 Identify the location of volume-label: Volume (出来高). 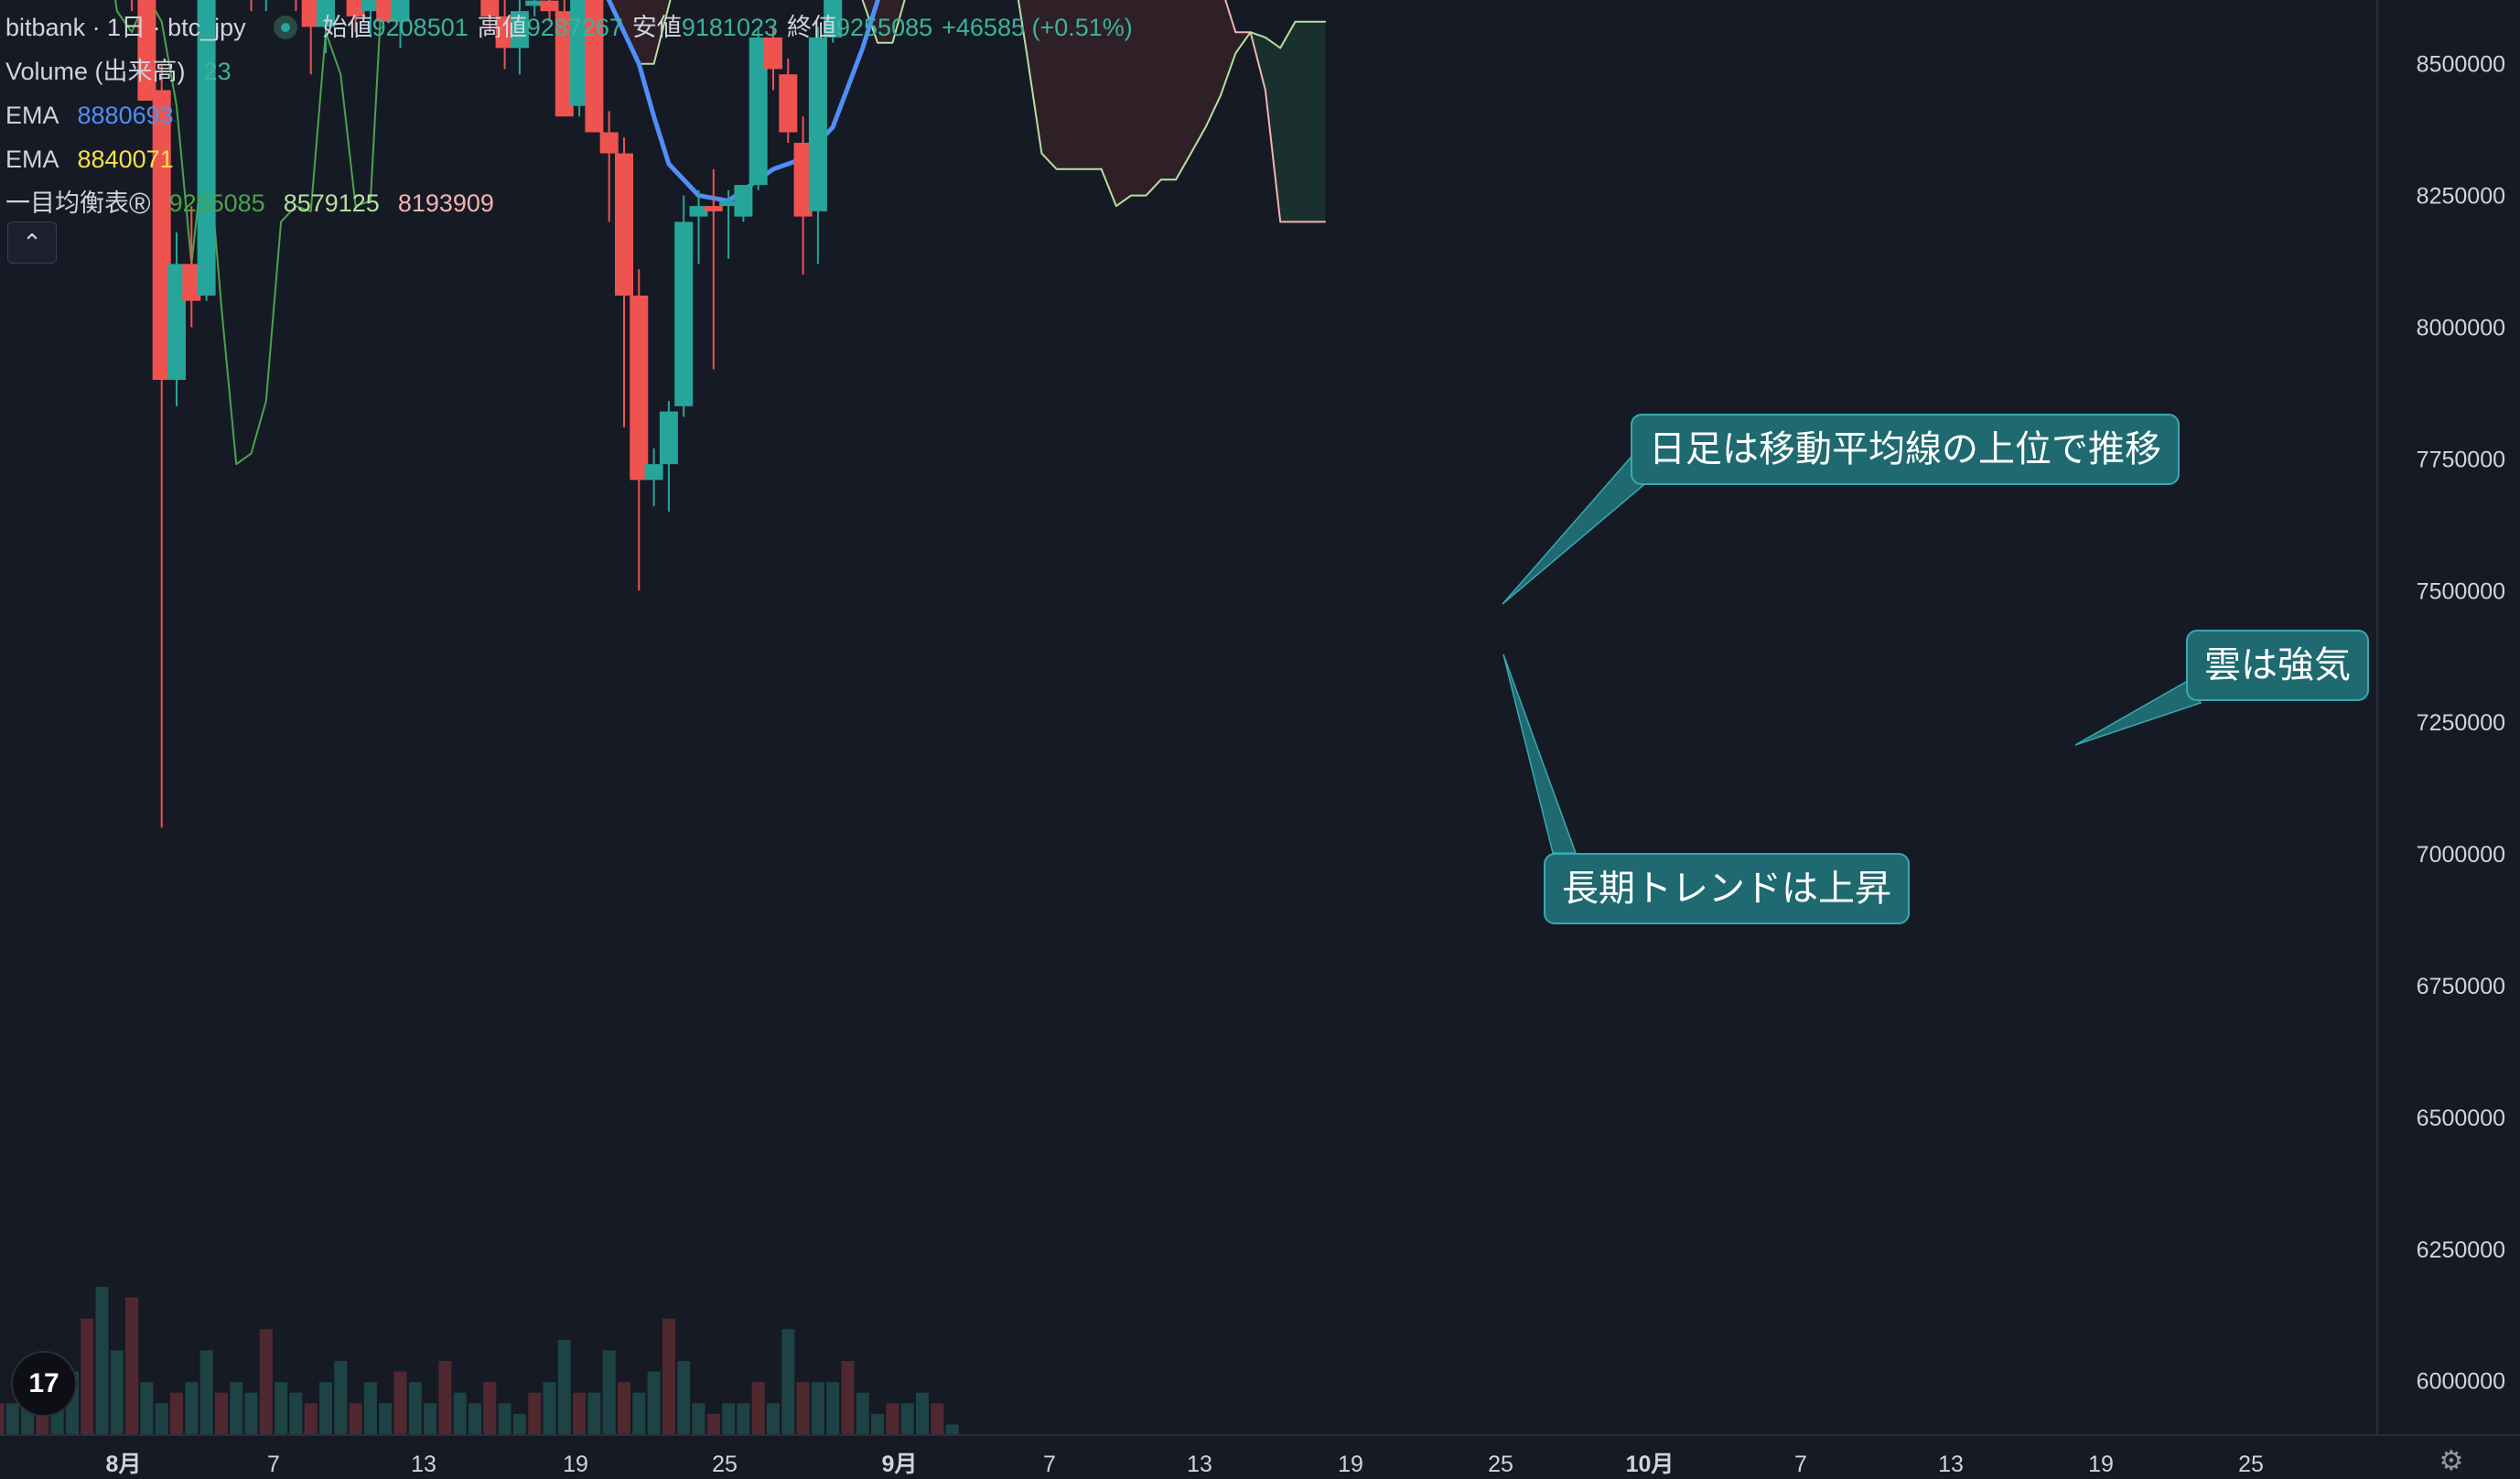
(95, 71).